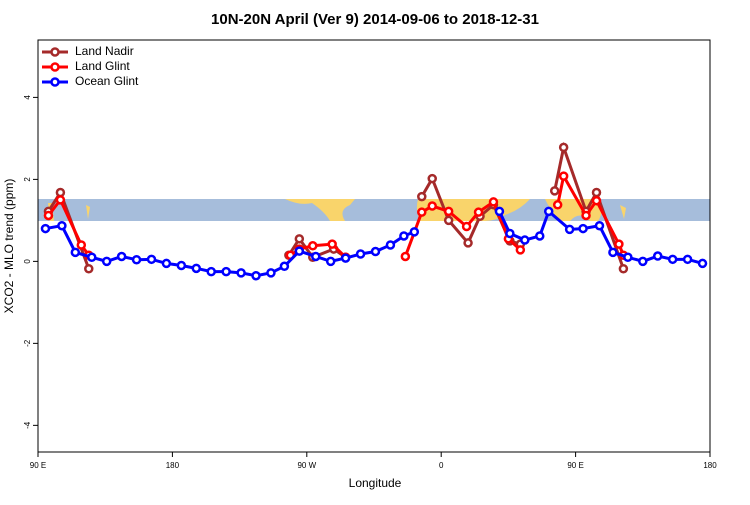 This screenshot has width=750, height=505. I want to click on series-line, so click(374, 243).